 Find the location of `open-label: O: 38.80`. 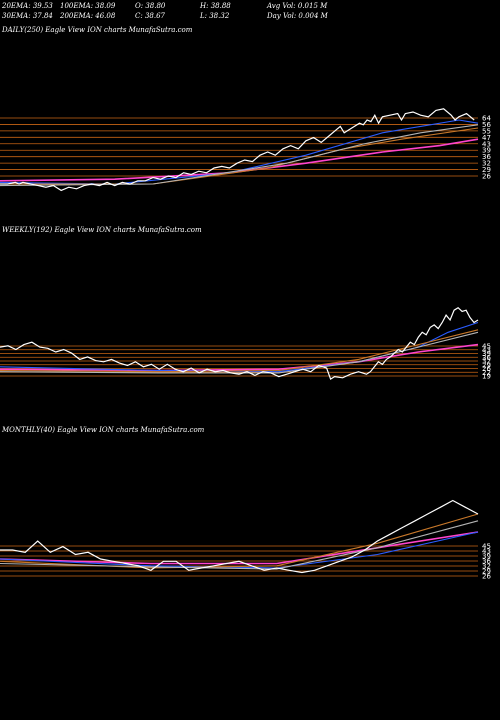

open-label: O: 38.80 is located at coordinates (150, 6).